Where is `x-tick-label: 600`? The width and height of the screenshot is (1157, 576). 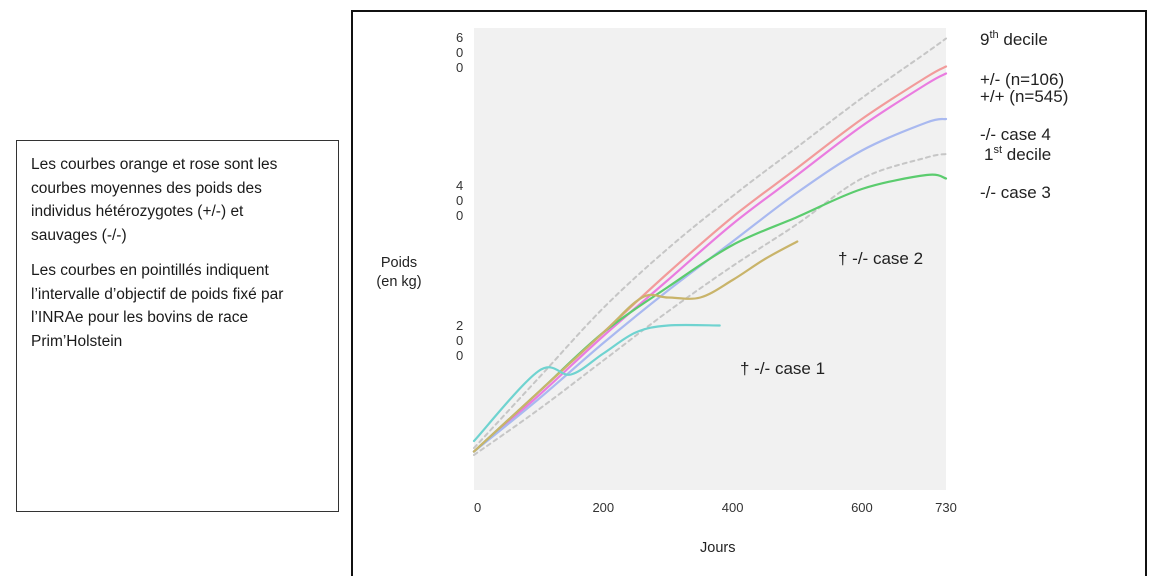
x-tick-label: 600 is located at coordinates (862, 507).